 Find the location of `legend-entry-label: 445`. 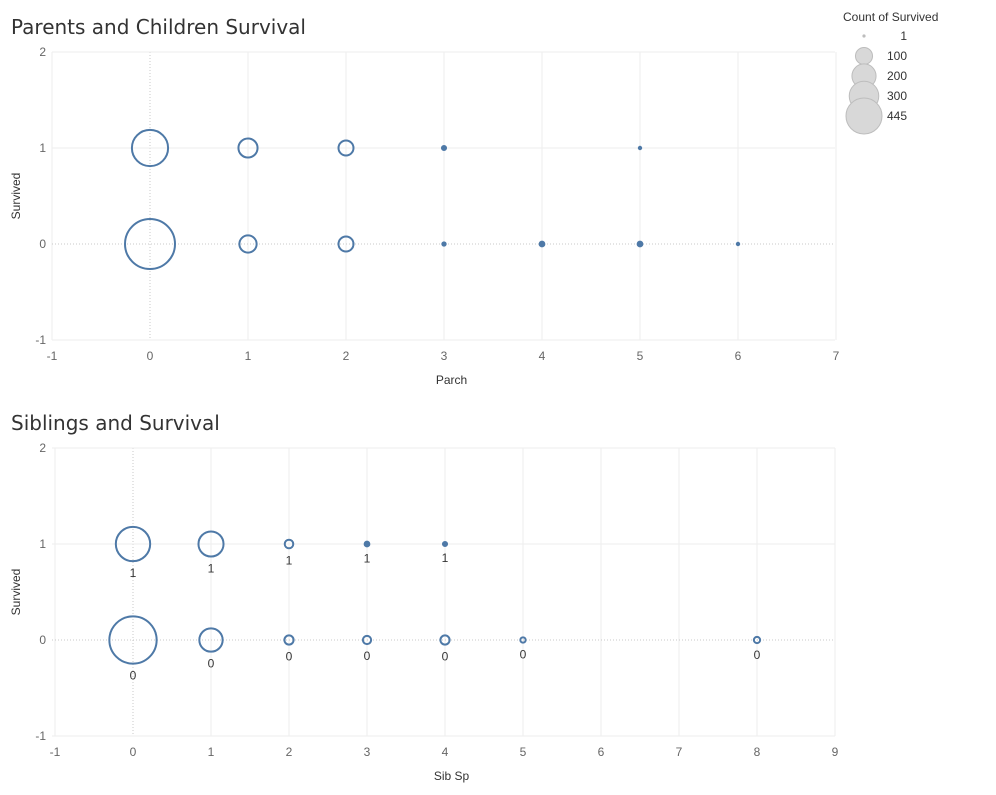

legend-entry-label: 445 is located at coordinates (897, 116).